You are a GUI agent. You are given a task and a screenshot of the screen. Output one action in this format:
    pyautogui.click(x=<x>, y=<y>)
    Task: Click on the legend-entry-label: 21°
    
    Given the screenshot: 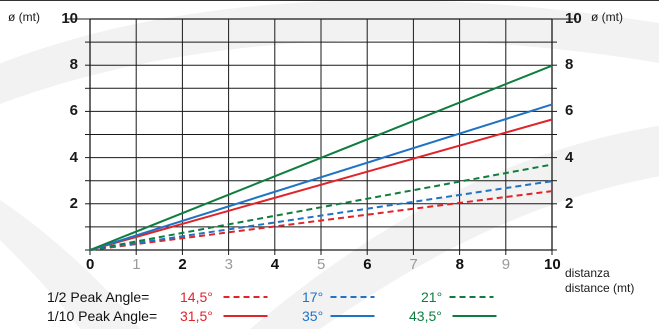 What is the action you would take?
    pyautogui.click(x=432, y=297)
    